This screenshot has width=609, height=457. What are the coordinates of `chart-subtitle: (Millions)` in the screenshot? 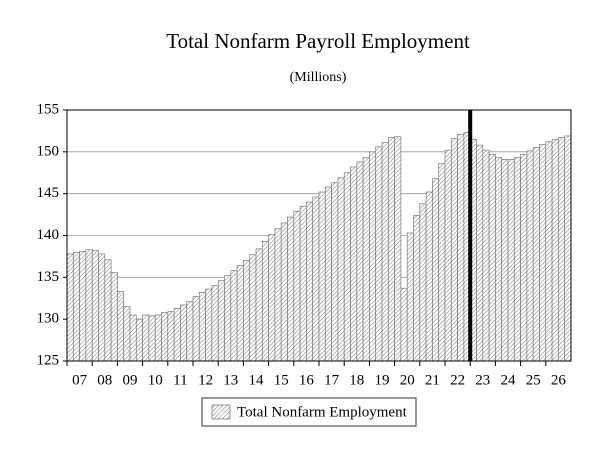 It's located at (318, 77).